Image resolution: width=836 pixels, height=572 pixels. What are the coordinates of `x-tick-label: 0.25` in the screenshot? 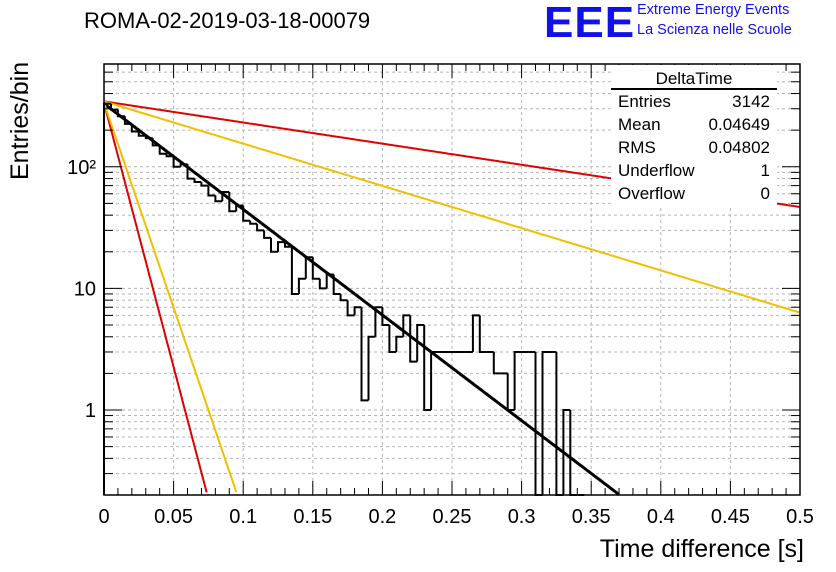 It's located at (452, 517).